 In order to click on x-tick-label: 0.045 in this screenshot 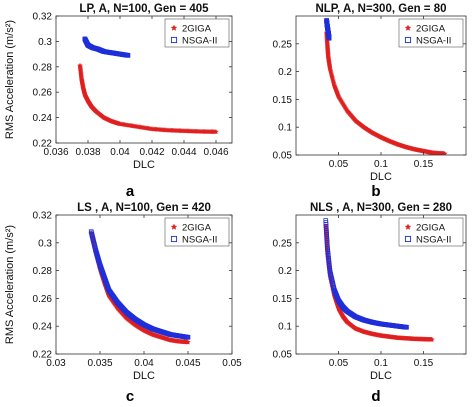, I will do `click(187, 363)`.